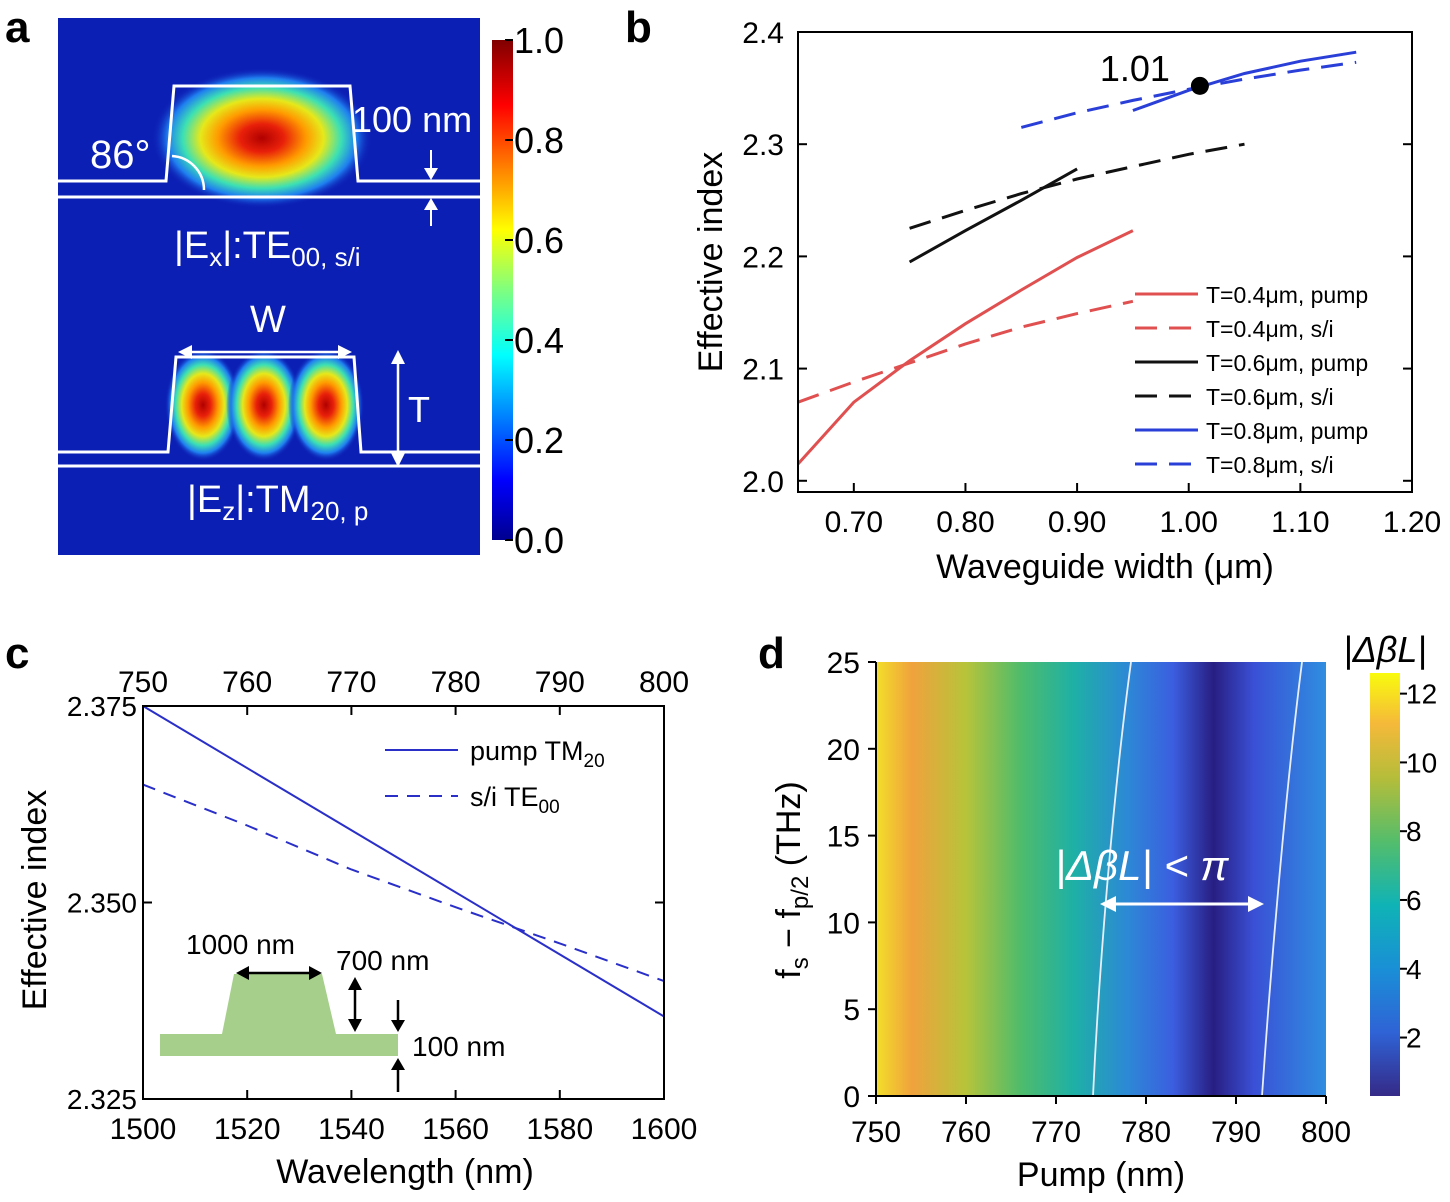 The image size is (1450, 1202). I want to click on x-axis-label-c: Wavelength (nm), so click(405, 1172).